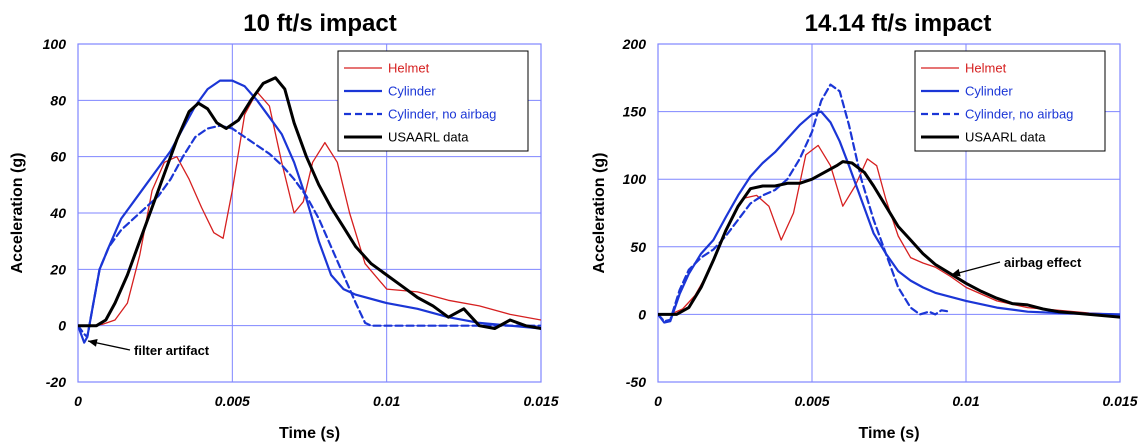 This screenshot has width=1148, height=444. What do you see at coordinates (634, 44) in the screenshot?
I see `y-tick-label: 200` at bounding box center [634, 44].